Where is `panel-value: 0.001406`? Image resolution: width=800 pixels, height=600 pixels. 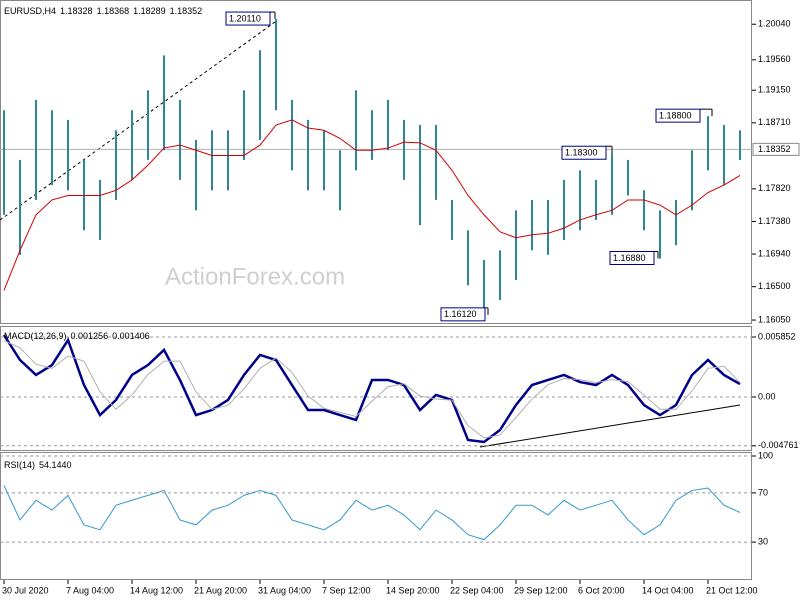
panel-value: 0.001406 is located at coordinates (131, 336).